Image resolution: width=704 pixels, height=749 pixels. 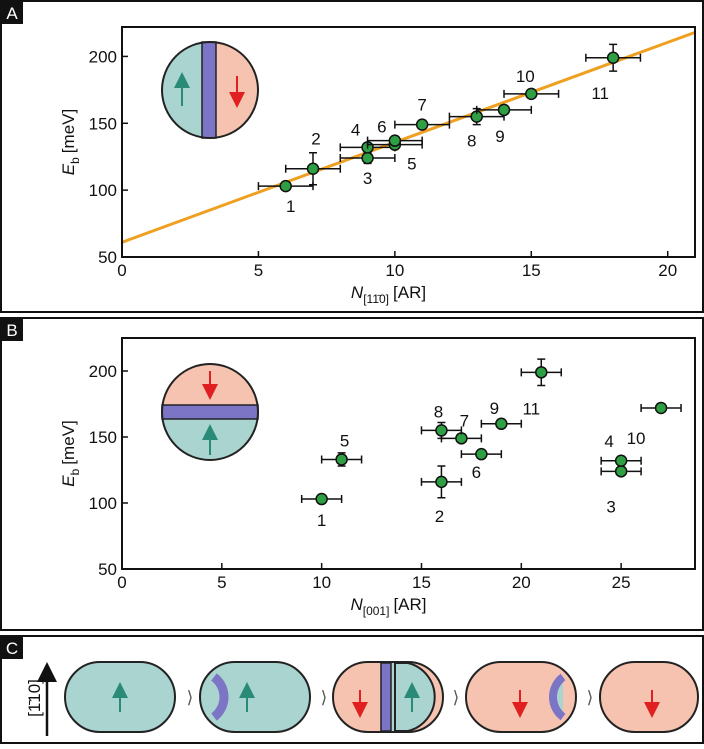 I want to click on panel-label: B, so click(x=11, y=330).